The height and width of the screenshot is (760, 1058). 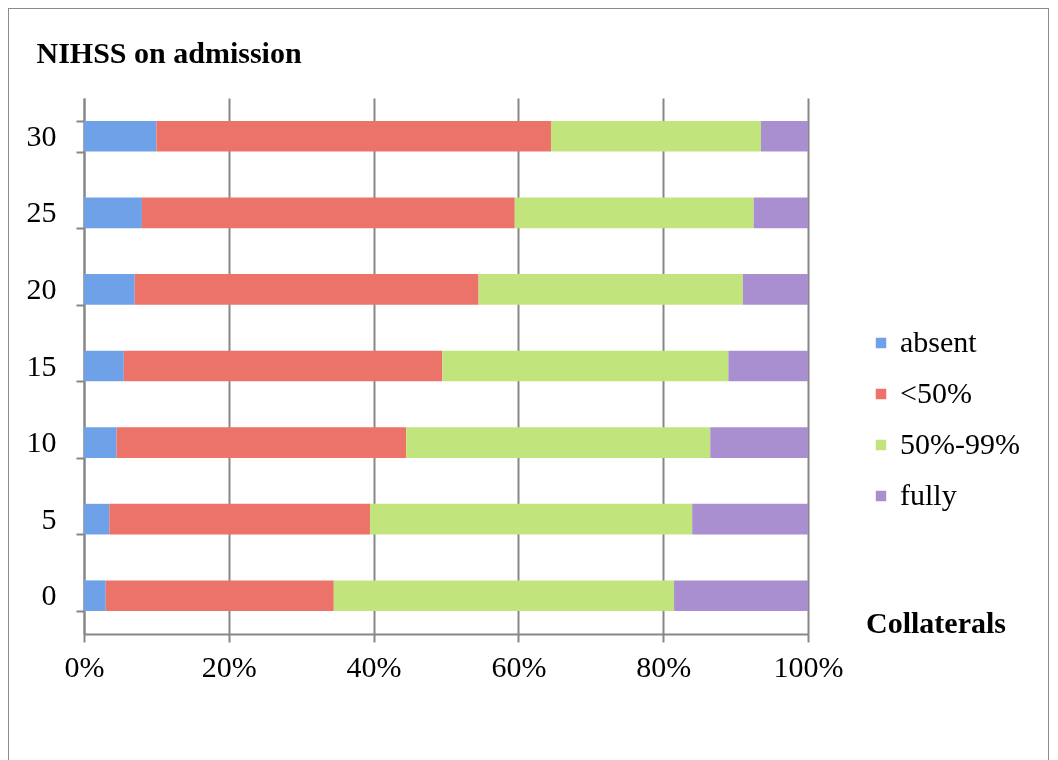 What do you see at coordinates (41, 212) in the screenshot?
I see `y-tick-label: 25` at bounding box center [41, 212].